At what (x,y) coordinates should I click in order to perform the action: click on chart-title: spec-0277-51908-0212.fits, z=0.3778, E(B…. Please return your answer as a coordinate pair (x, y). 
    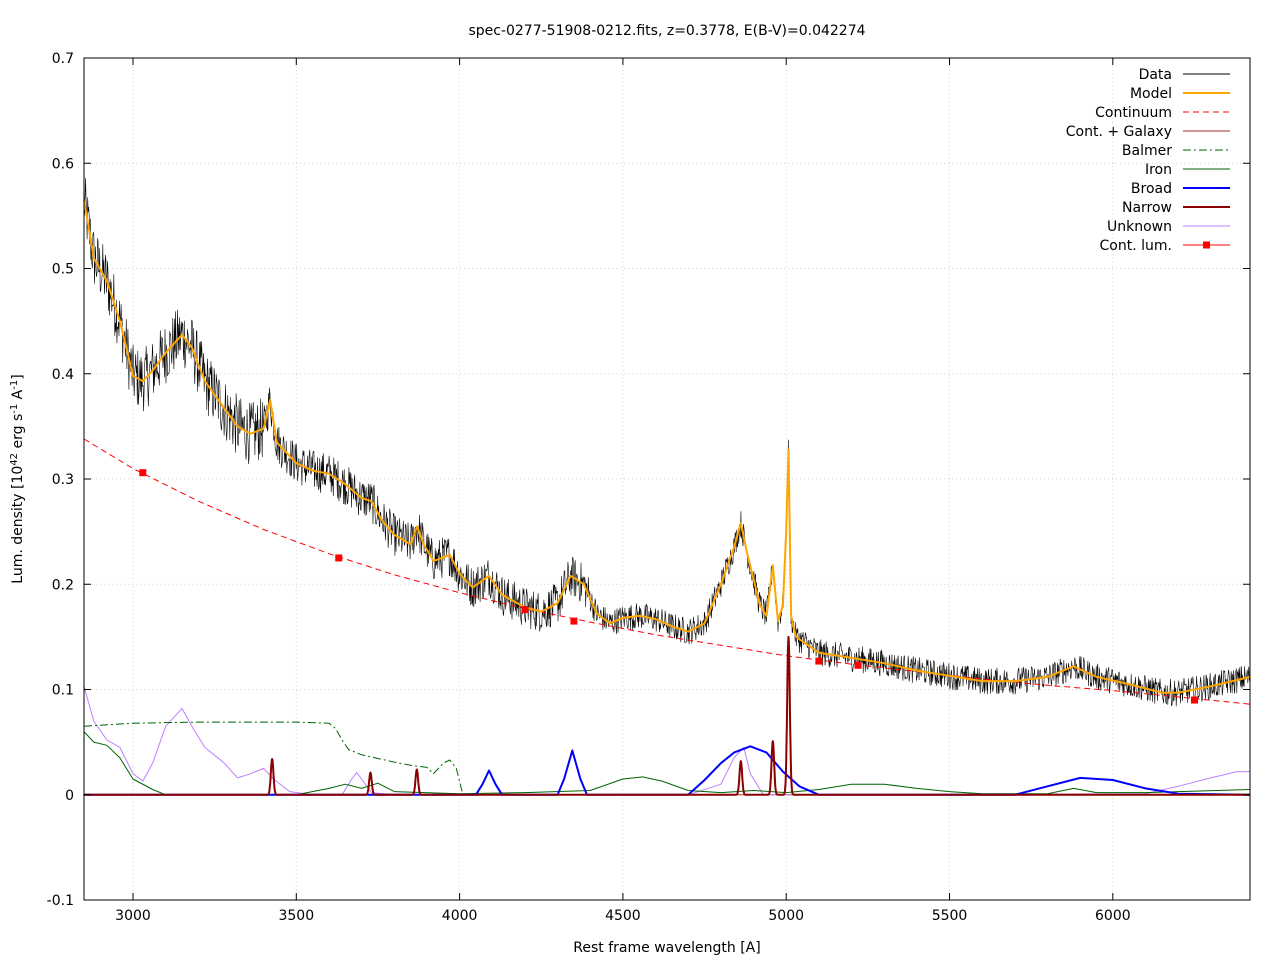
    Looking at the image, I should click on (666, 31).